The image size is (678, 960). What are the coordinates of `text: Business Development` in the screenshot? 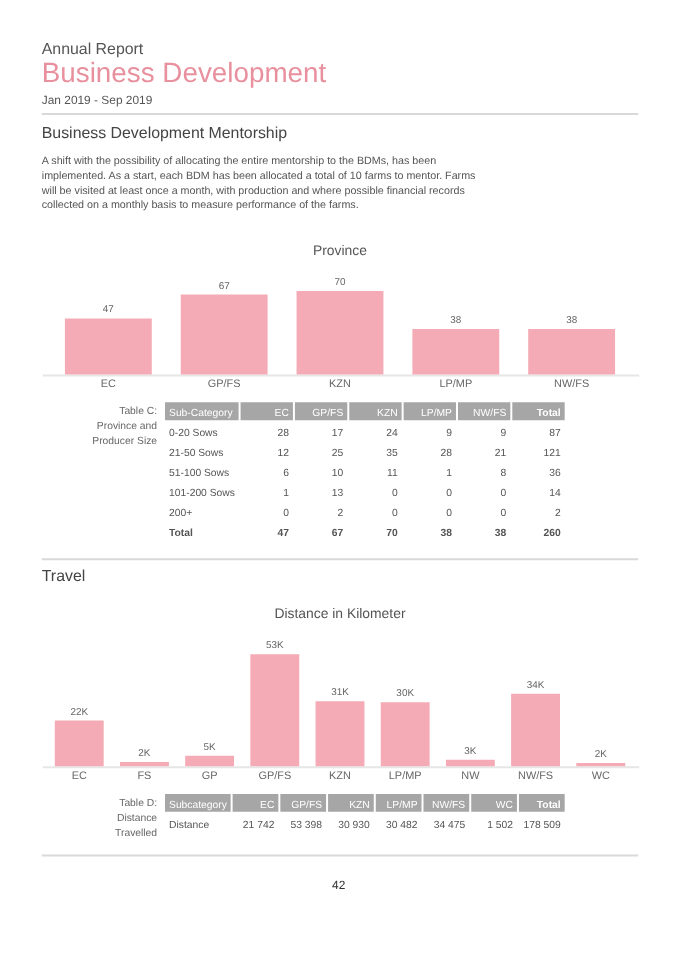 It's located at (184, 72).